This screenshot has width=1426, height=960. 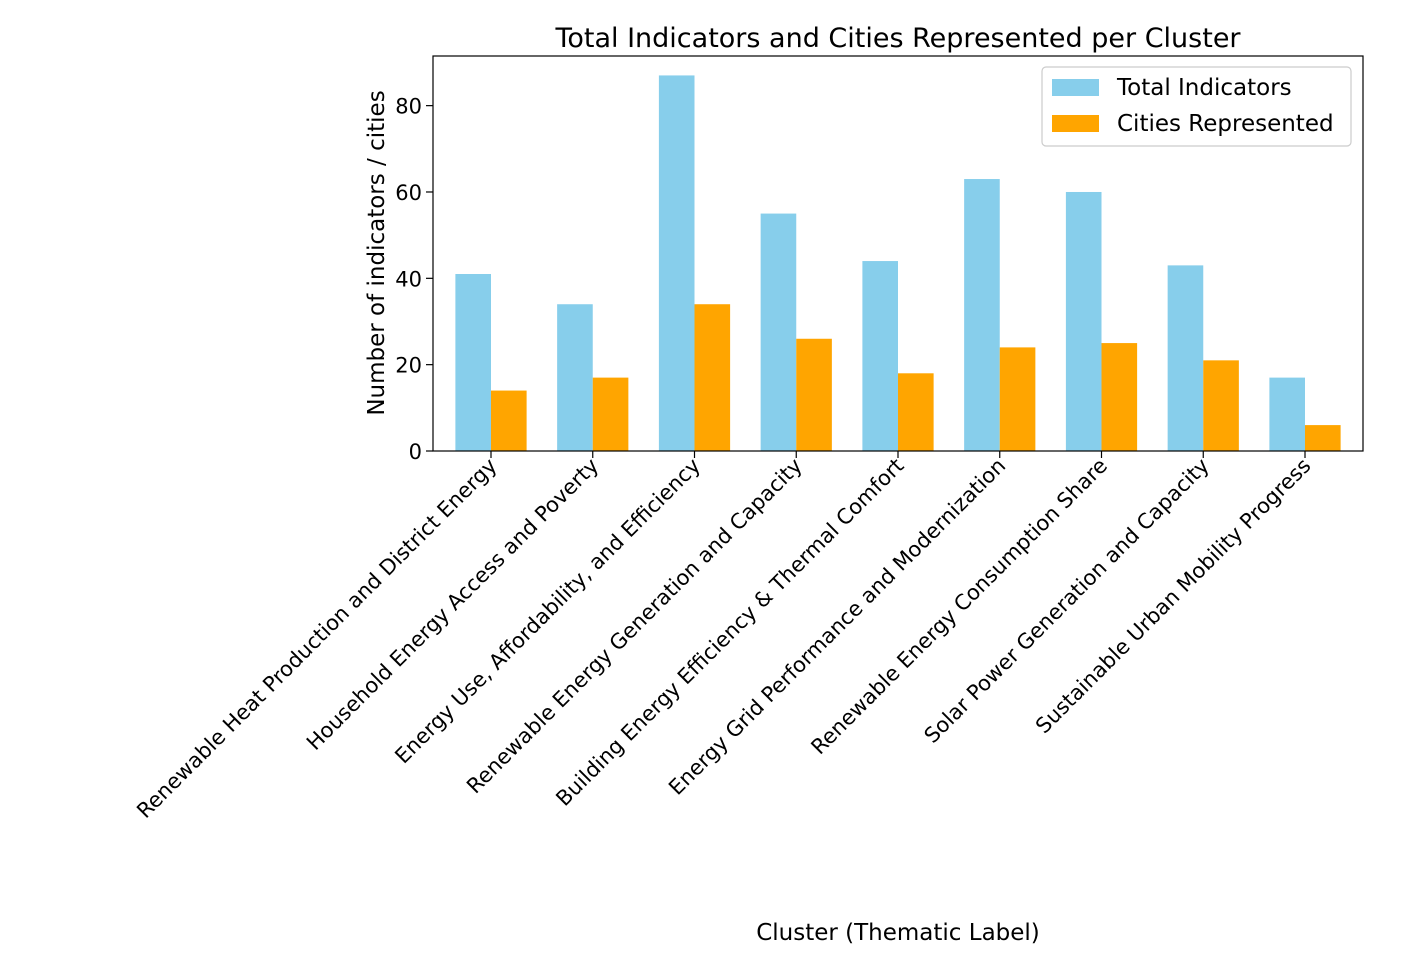 I want to click on y-tick-label-2: 40, so click(x=408, y=279).